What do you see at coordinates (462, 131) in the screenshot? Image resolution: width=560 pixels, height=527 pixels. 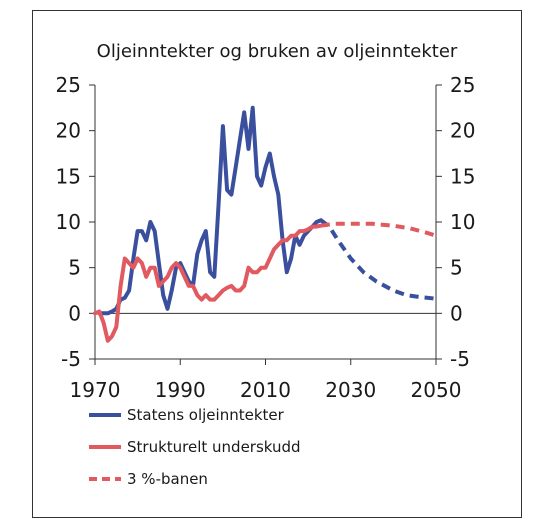 I see `y-tick-label-right: 20` at bounding box center [462, 131].